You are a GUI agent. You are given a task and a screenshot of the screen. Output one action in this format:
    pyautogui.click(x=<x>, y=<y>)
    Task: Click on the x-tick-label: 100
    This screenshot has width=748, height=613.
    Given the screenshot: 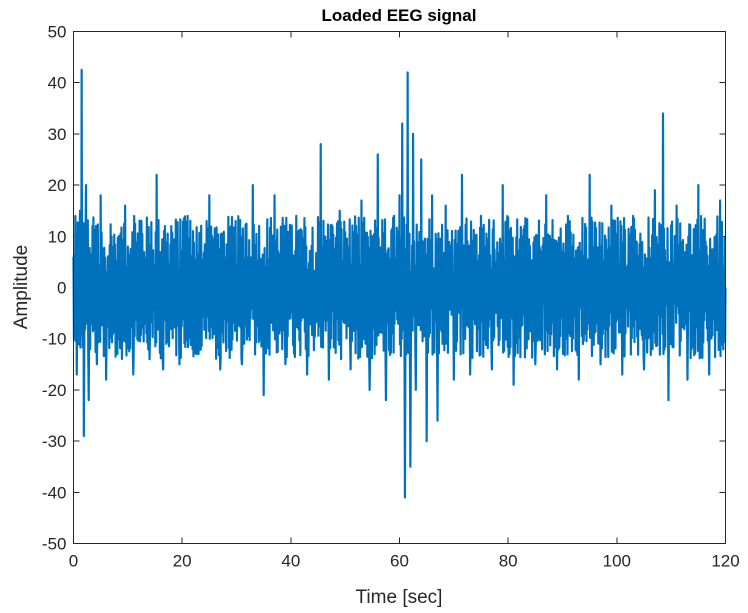 What is the action you would take?
    pyautogui.click(x=617, y=561)
    